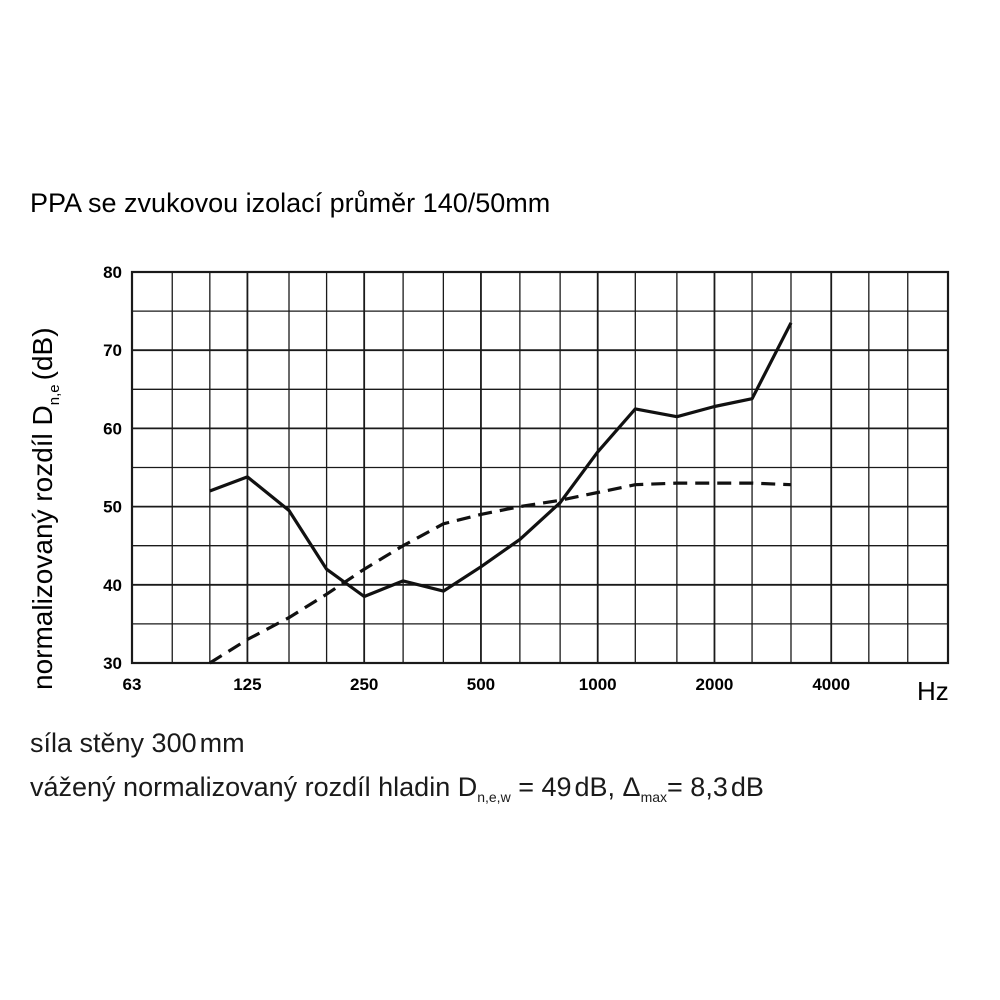 This screenshot has height=1000, width=1000. What do you see at coordinates (42, 547) in the screenshot?
I see `y-axis-label-main: normalizovaný rozdíl D` at bounding box center [42, 547].